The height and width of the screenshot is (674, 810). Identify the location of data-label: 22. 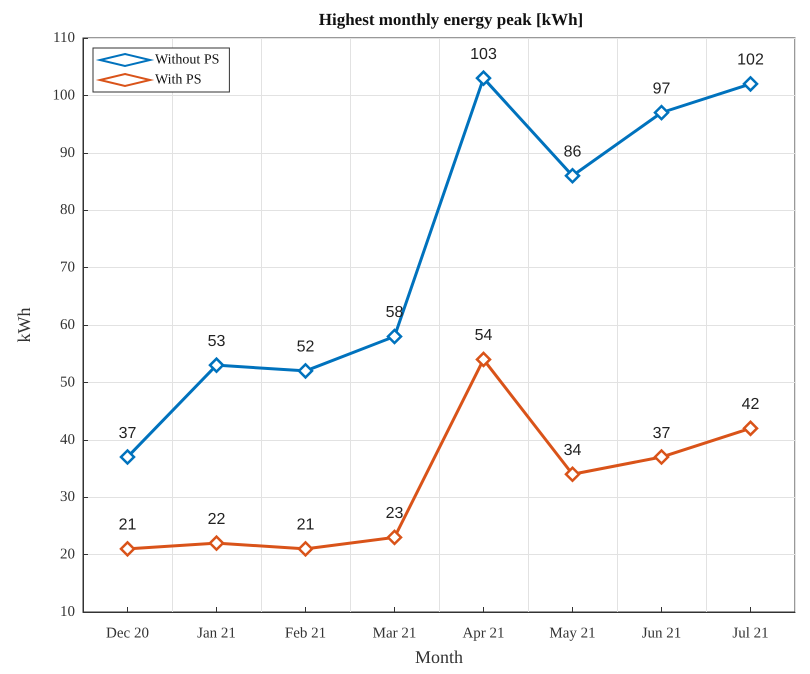
(217, 519).